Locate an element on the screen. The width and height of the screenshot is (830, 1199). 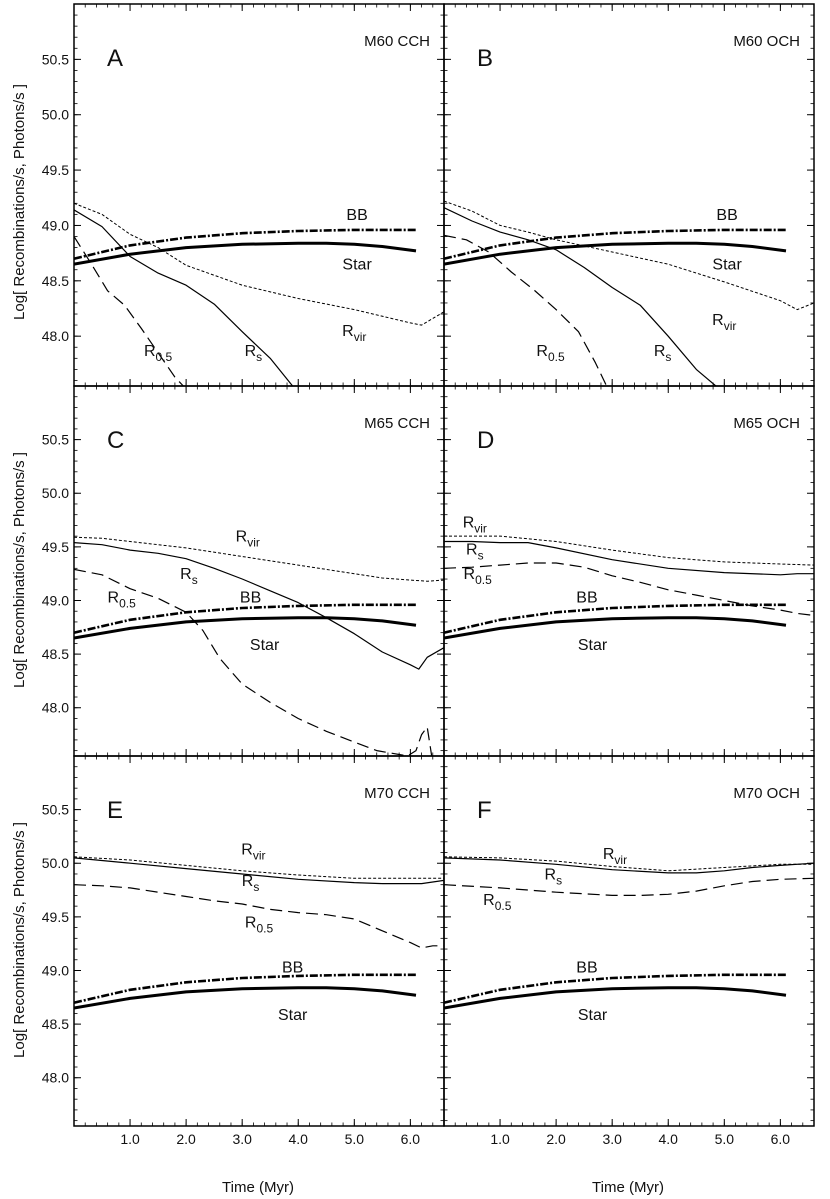
panel-c-line-bb is located at coordinates (245, 618).